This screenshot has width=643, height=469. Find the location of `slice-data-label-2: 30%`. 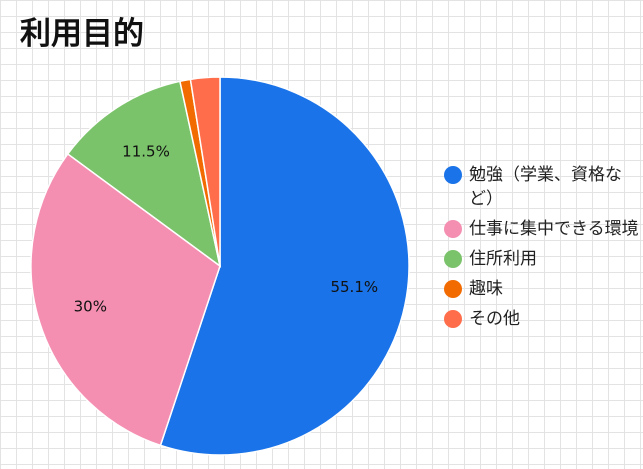

slice-data-label-2: 30% is located at coordinates (90, 307).